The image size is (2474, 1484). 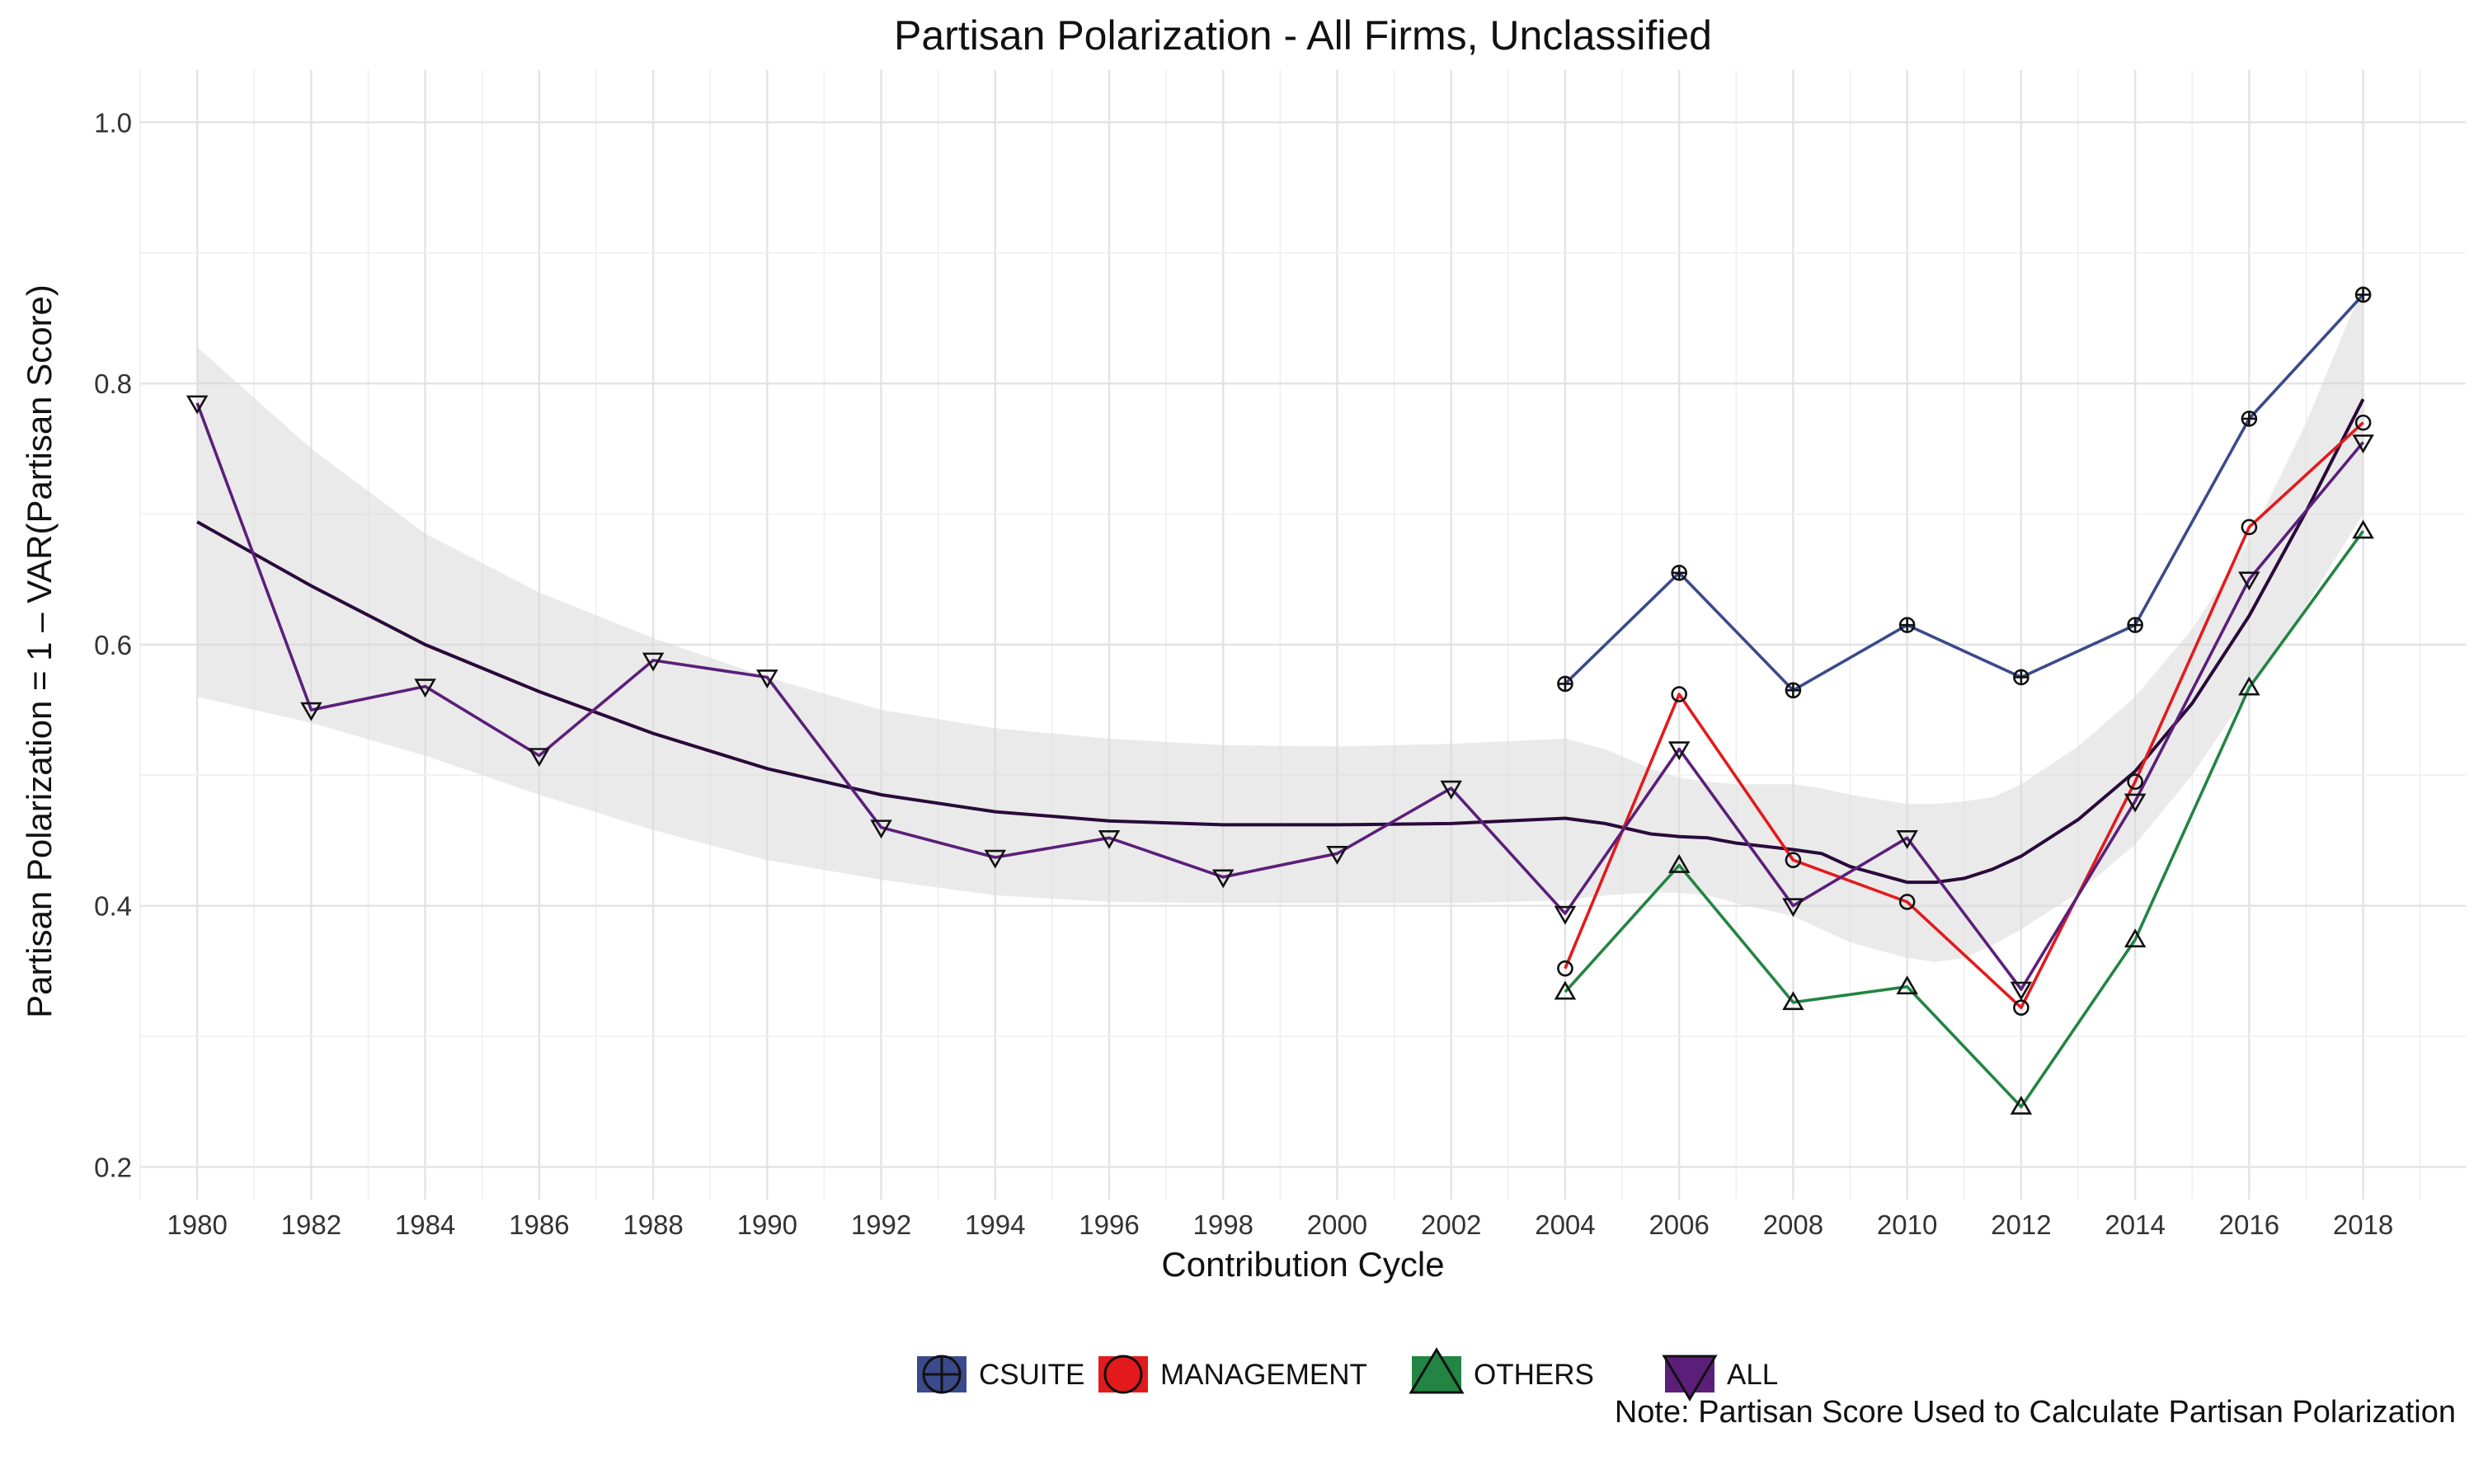 What do you see at coordinates (539, 1224) in the screenshot?
I see `x-tick-label: 1986` at bounding box center [539, 1224].